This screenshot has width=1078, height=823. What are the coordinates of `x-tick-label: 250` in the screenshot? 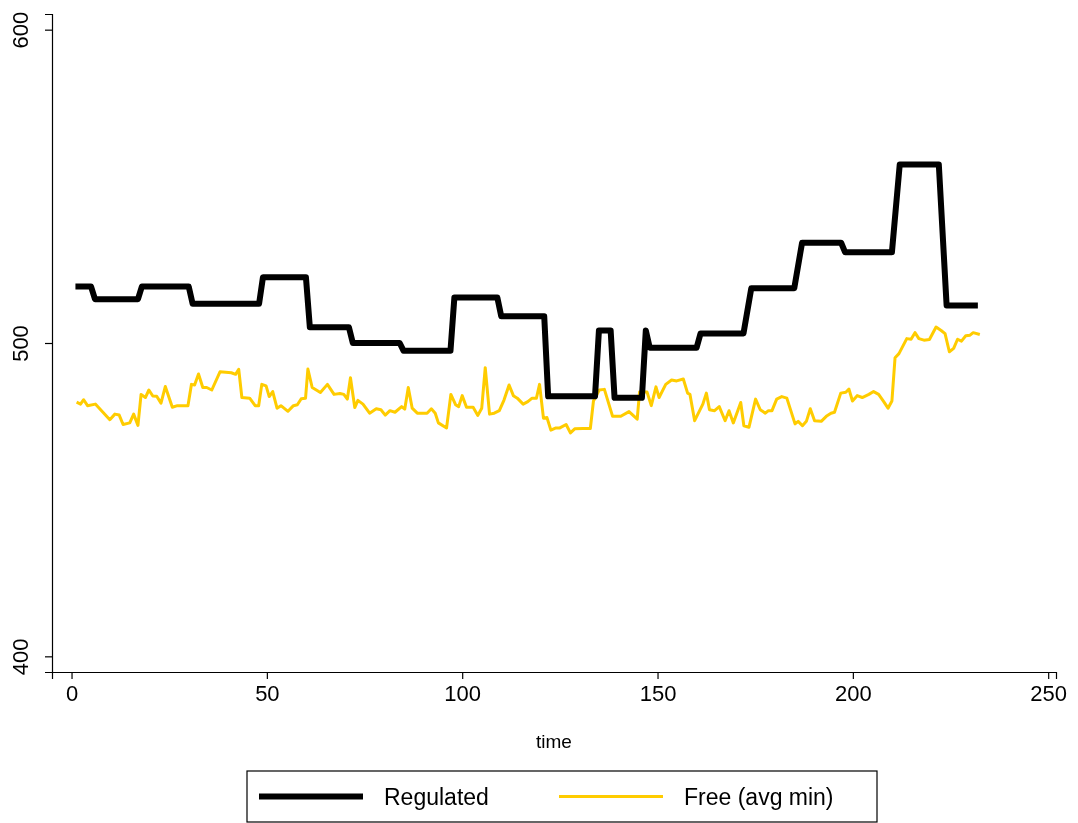 It's located at (1049, 693).